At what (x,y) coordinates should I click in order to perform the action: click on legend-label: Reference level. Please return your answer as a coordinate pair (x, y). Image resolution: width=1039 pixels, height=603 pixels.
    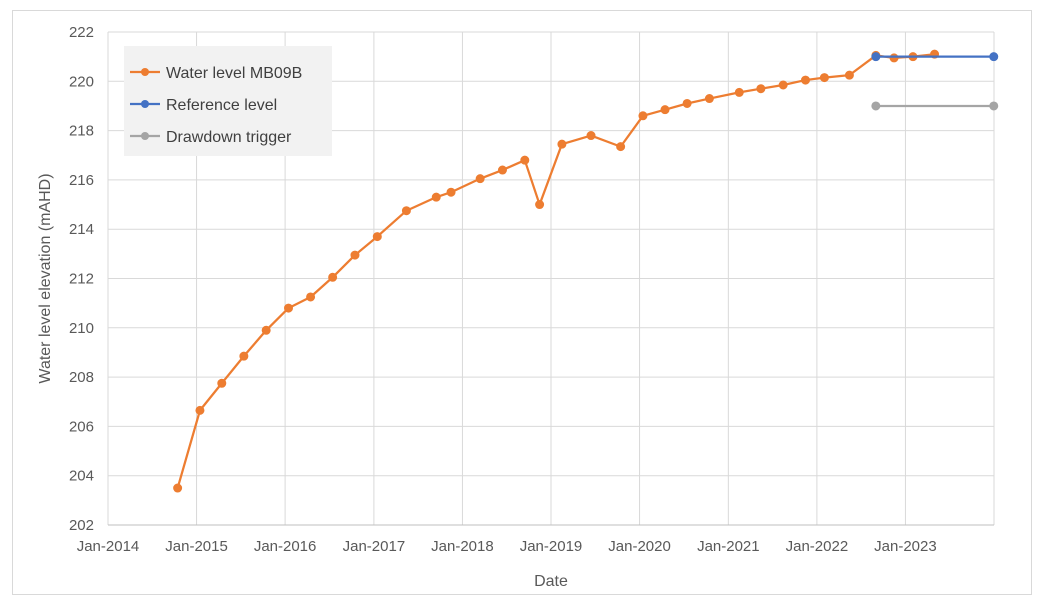
    Looking at the image, I should click on (221, 105).